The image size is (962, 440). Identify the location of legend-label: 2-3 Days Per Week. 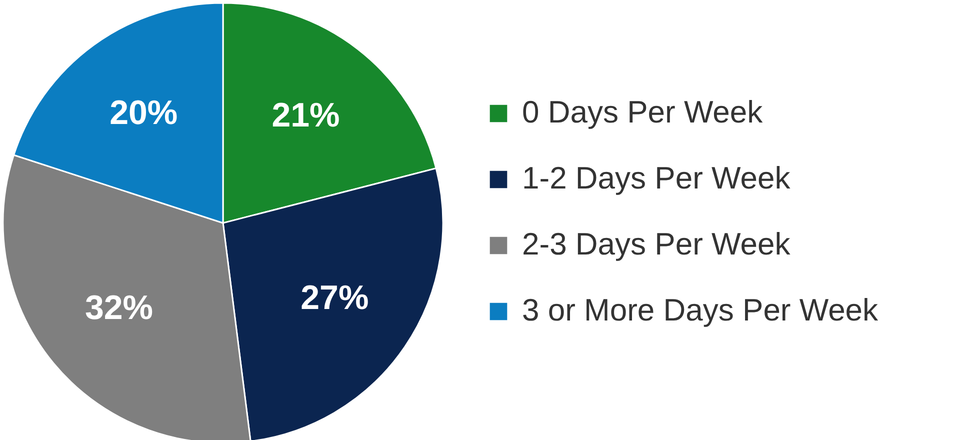
(656, 244).